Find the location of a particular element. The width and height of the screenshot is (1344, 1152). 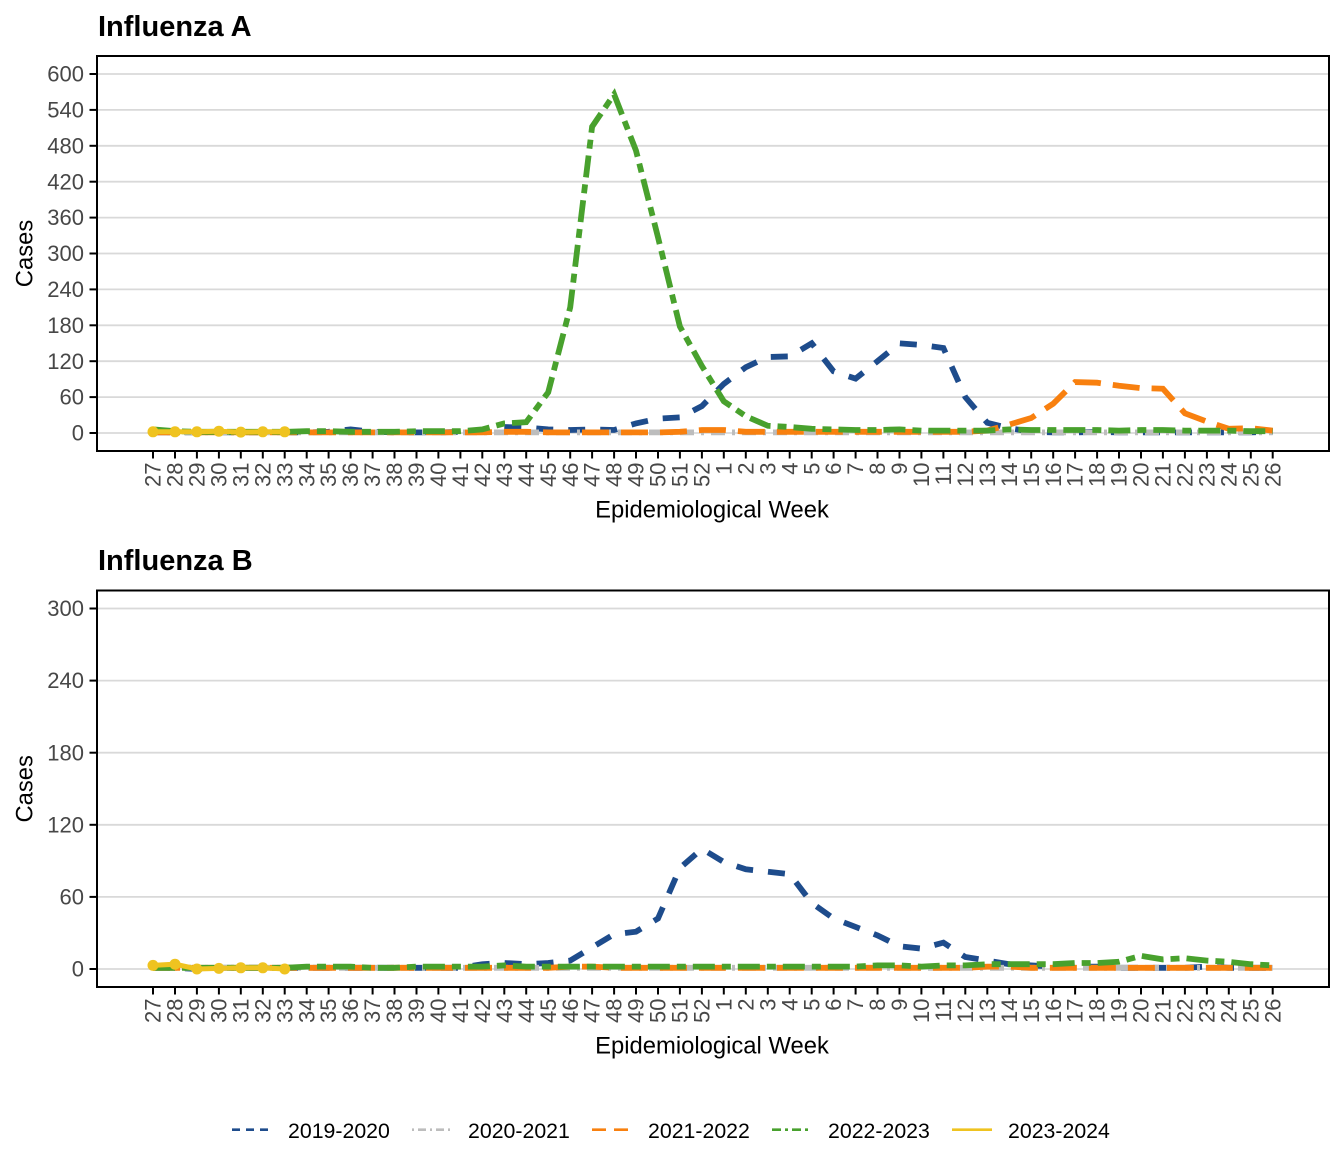

svg-text: Influenza B is located at coordinates (175, 561).